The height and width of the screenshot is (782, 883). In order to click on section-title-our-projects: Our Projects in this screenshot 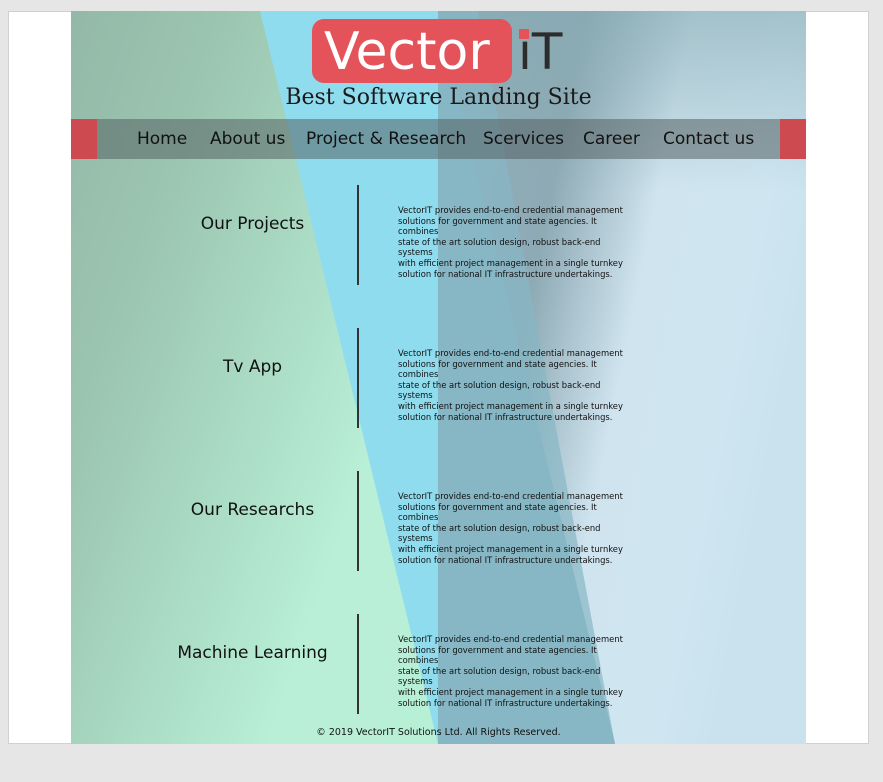, I will do `click(252, 224)`.